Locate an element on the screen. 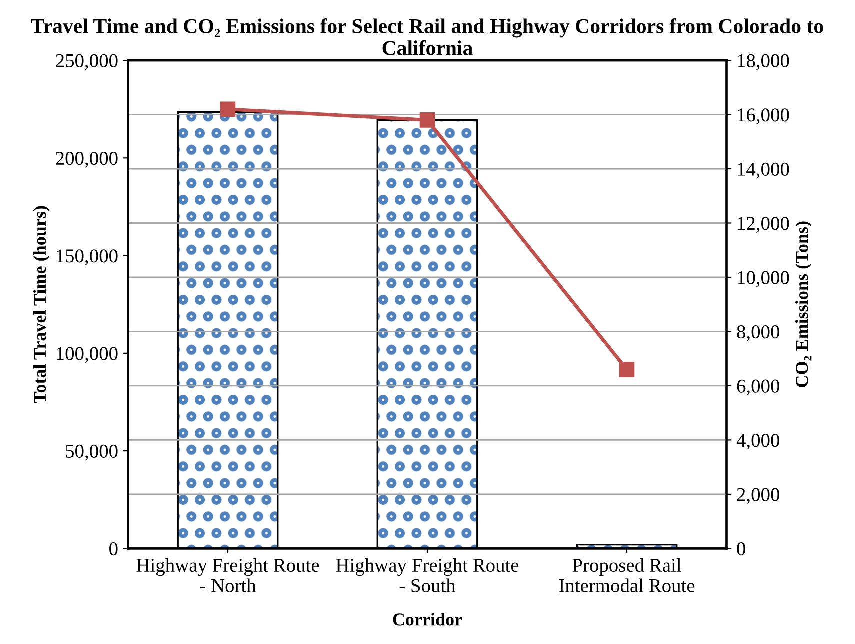 This screenshot has height=644, width=855. y2-tick-label: 8,000 is located at coordinates (758, 334).